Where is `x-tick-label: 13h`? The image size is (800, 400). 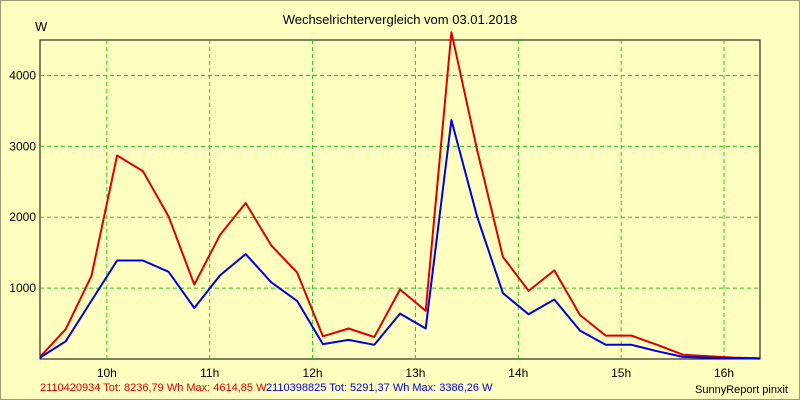 x-tick-label: 13h is located at coordinates (415, 373).